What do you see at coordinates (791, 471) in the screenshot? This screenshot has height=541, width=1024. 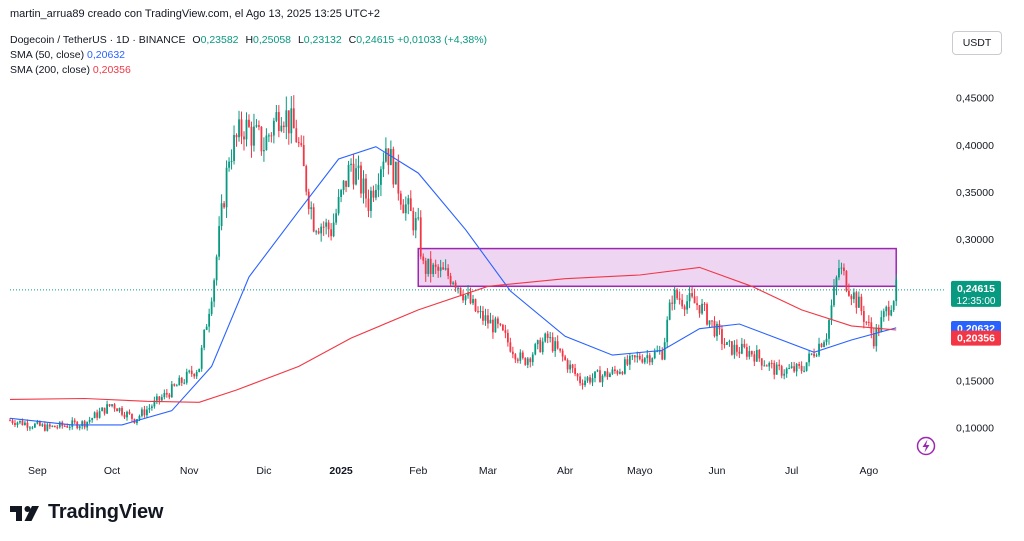 I see `x-tick-label: Jul` at bounding box center [791, 471].